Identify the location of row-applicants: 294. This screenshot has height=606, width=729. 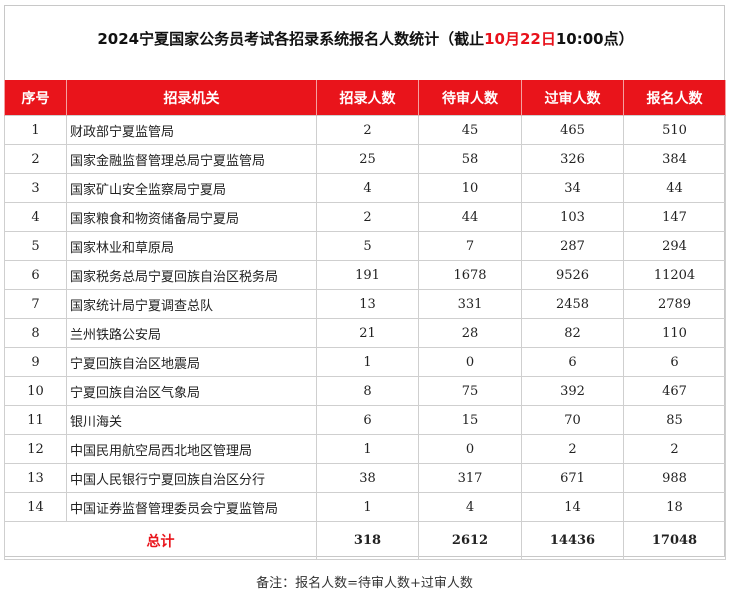
(674, 246).